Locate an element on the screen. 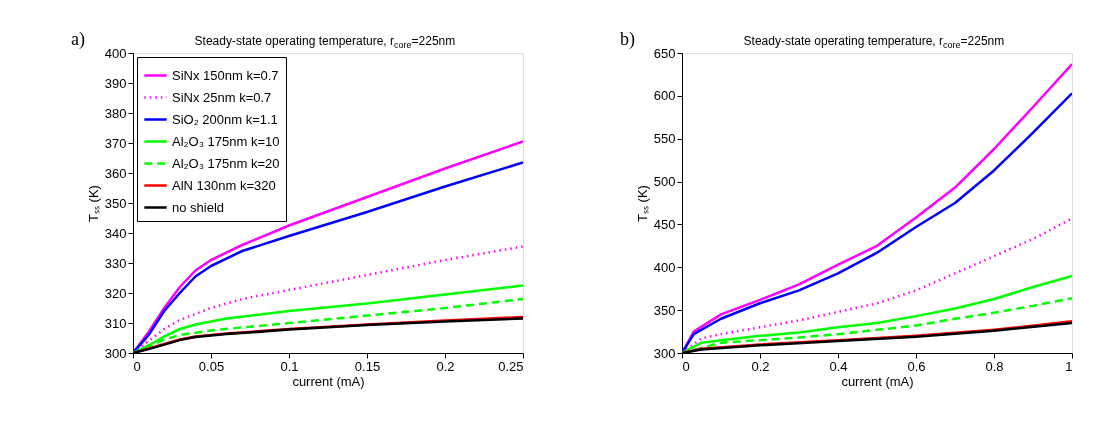  y-tick-label: 330 is located at coordinates (115, 263).